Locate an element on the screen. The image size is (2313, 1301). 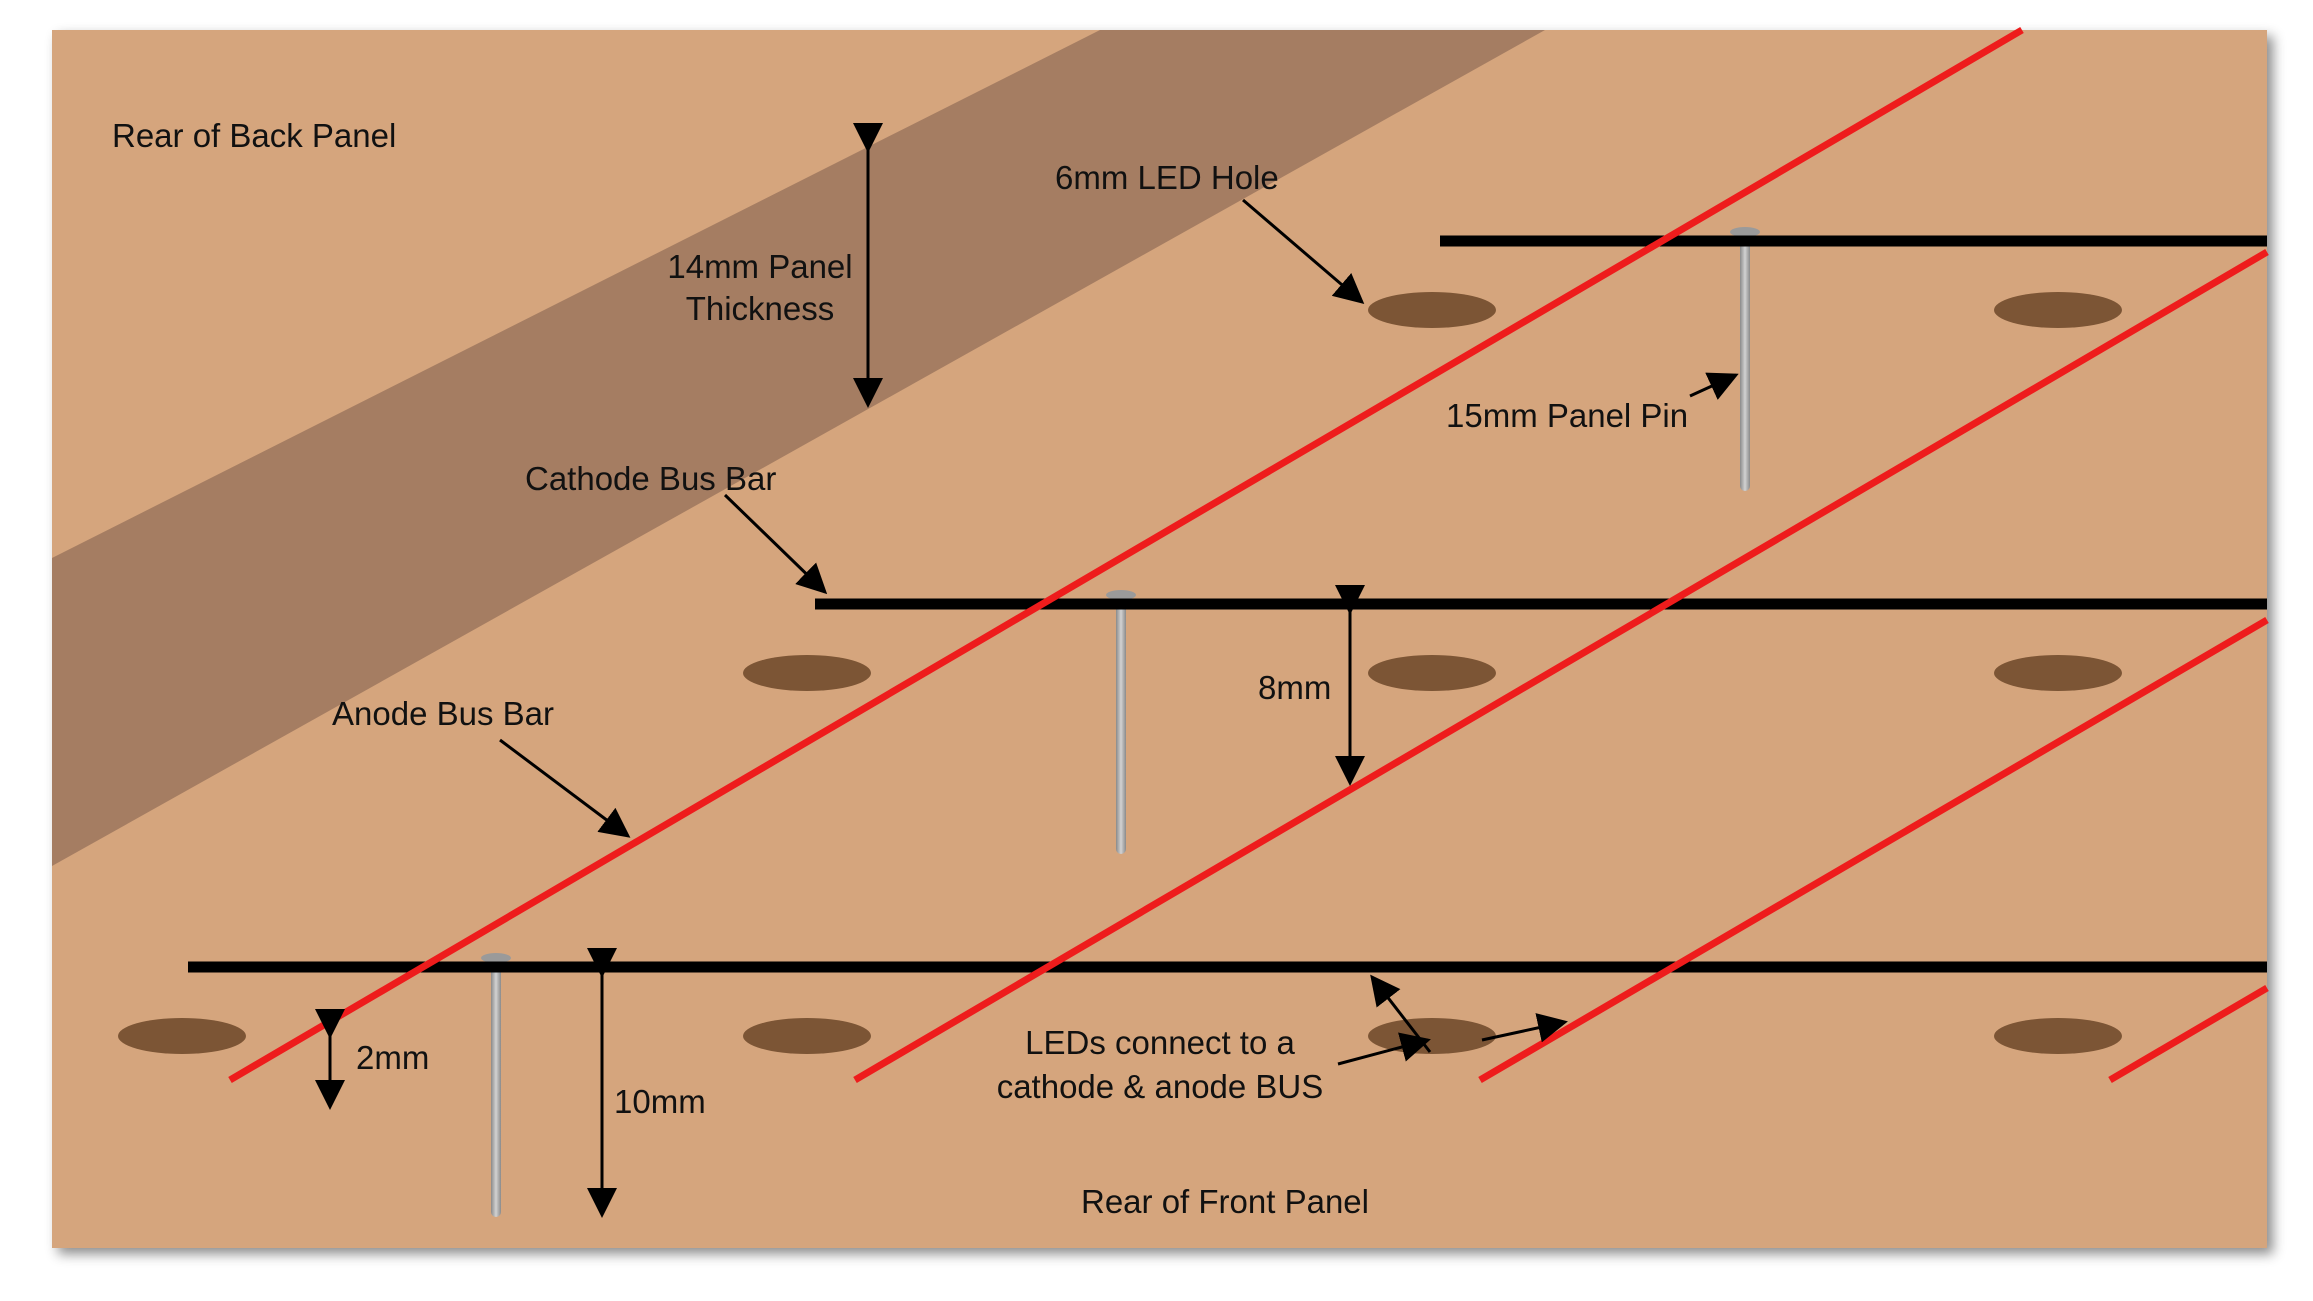
led-hole-label: 6mm LED Hole is located at coordinates (1167, 177).